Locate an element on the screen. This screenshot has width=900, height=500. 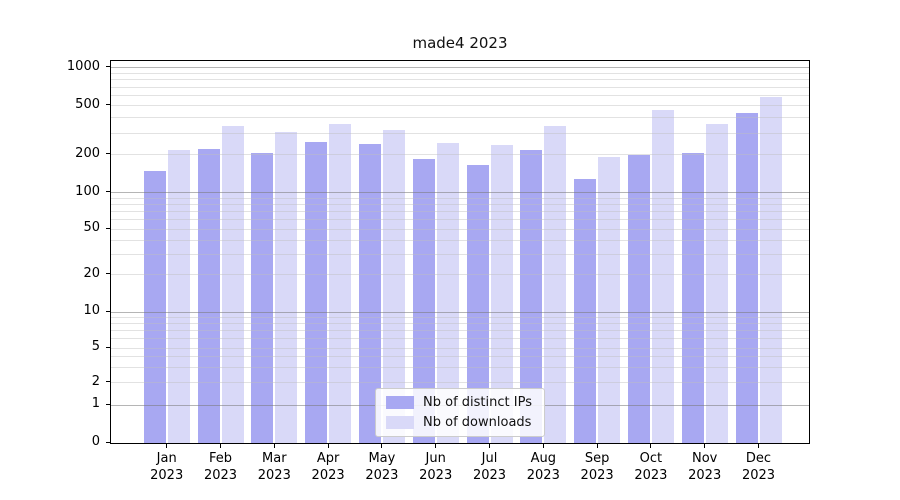
x-tick-label-oct: Oct 2023 is located at coordinates (651, 467).